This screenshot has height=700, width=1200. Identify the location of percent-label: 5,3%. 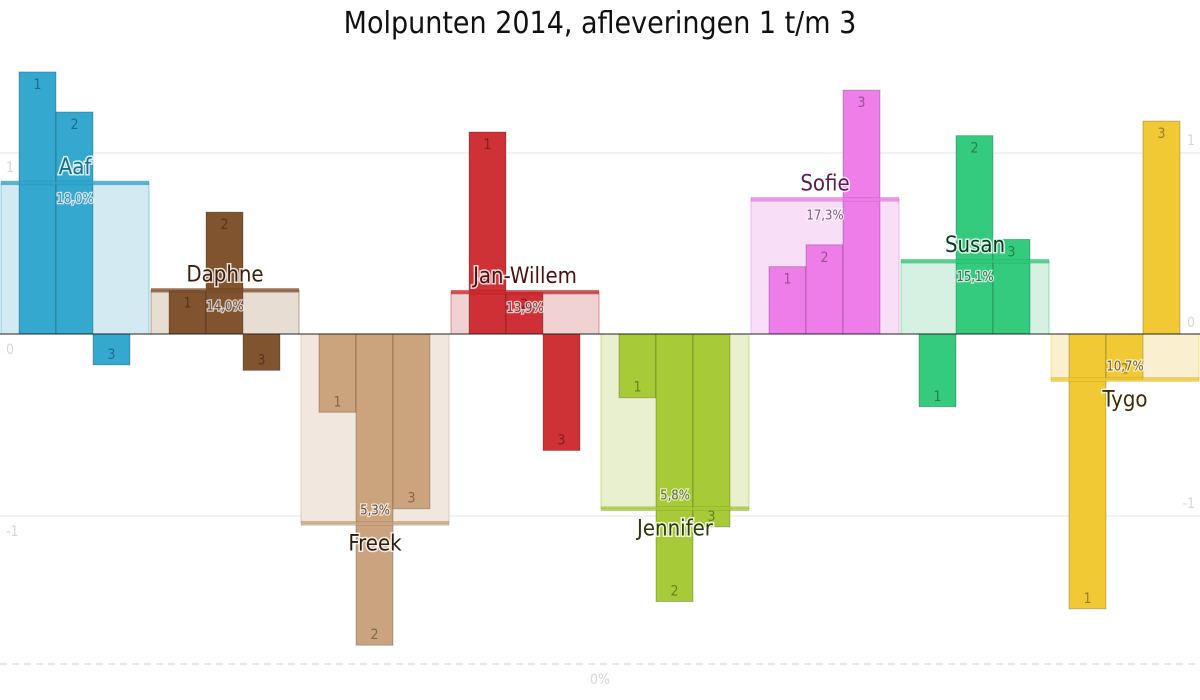
(375, 510).